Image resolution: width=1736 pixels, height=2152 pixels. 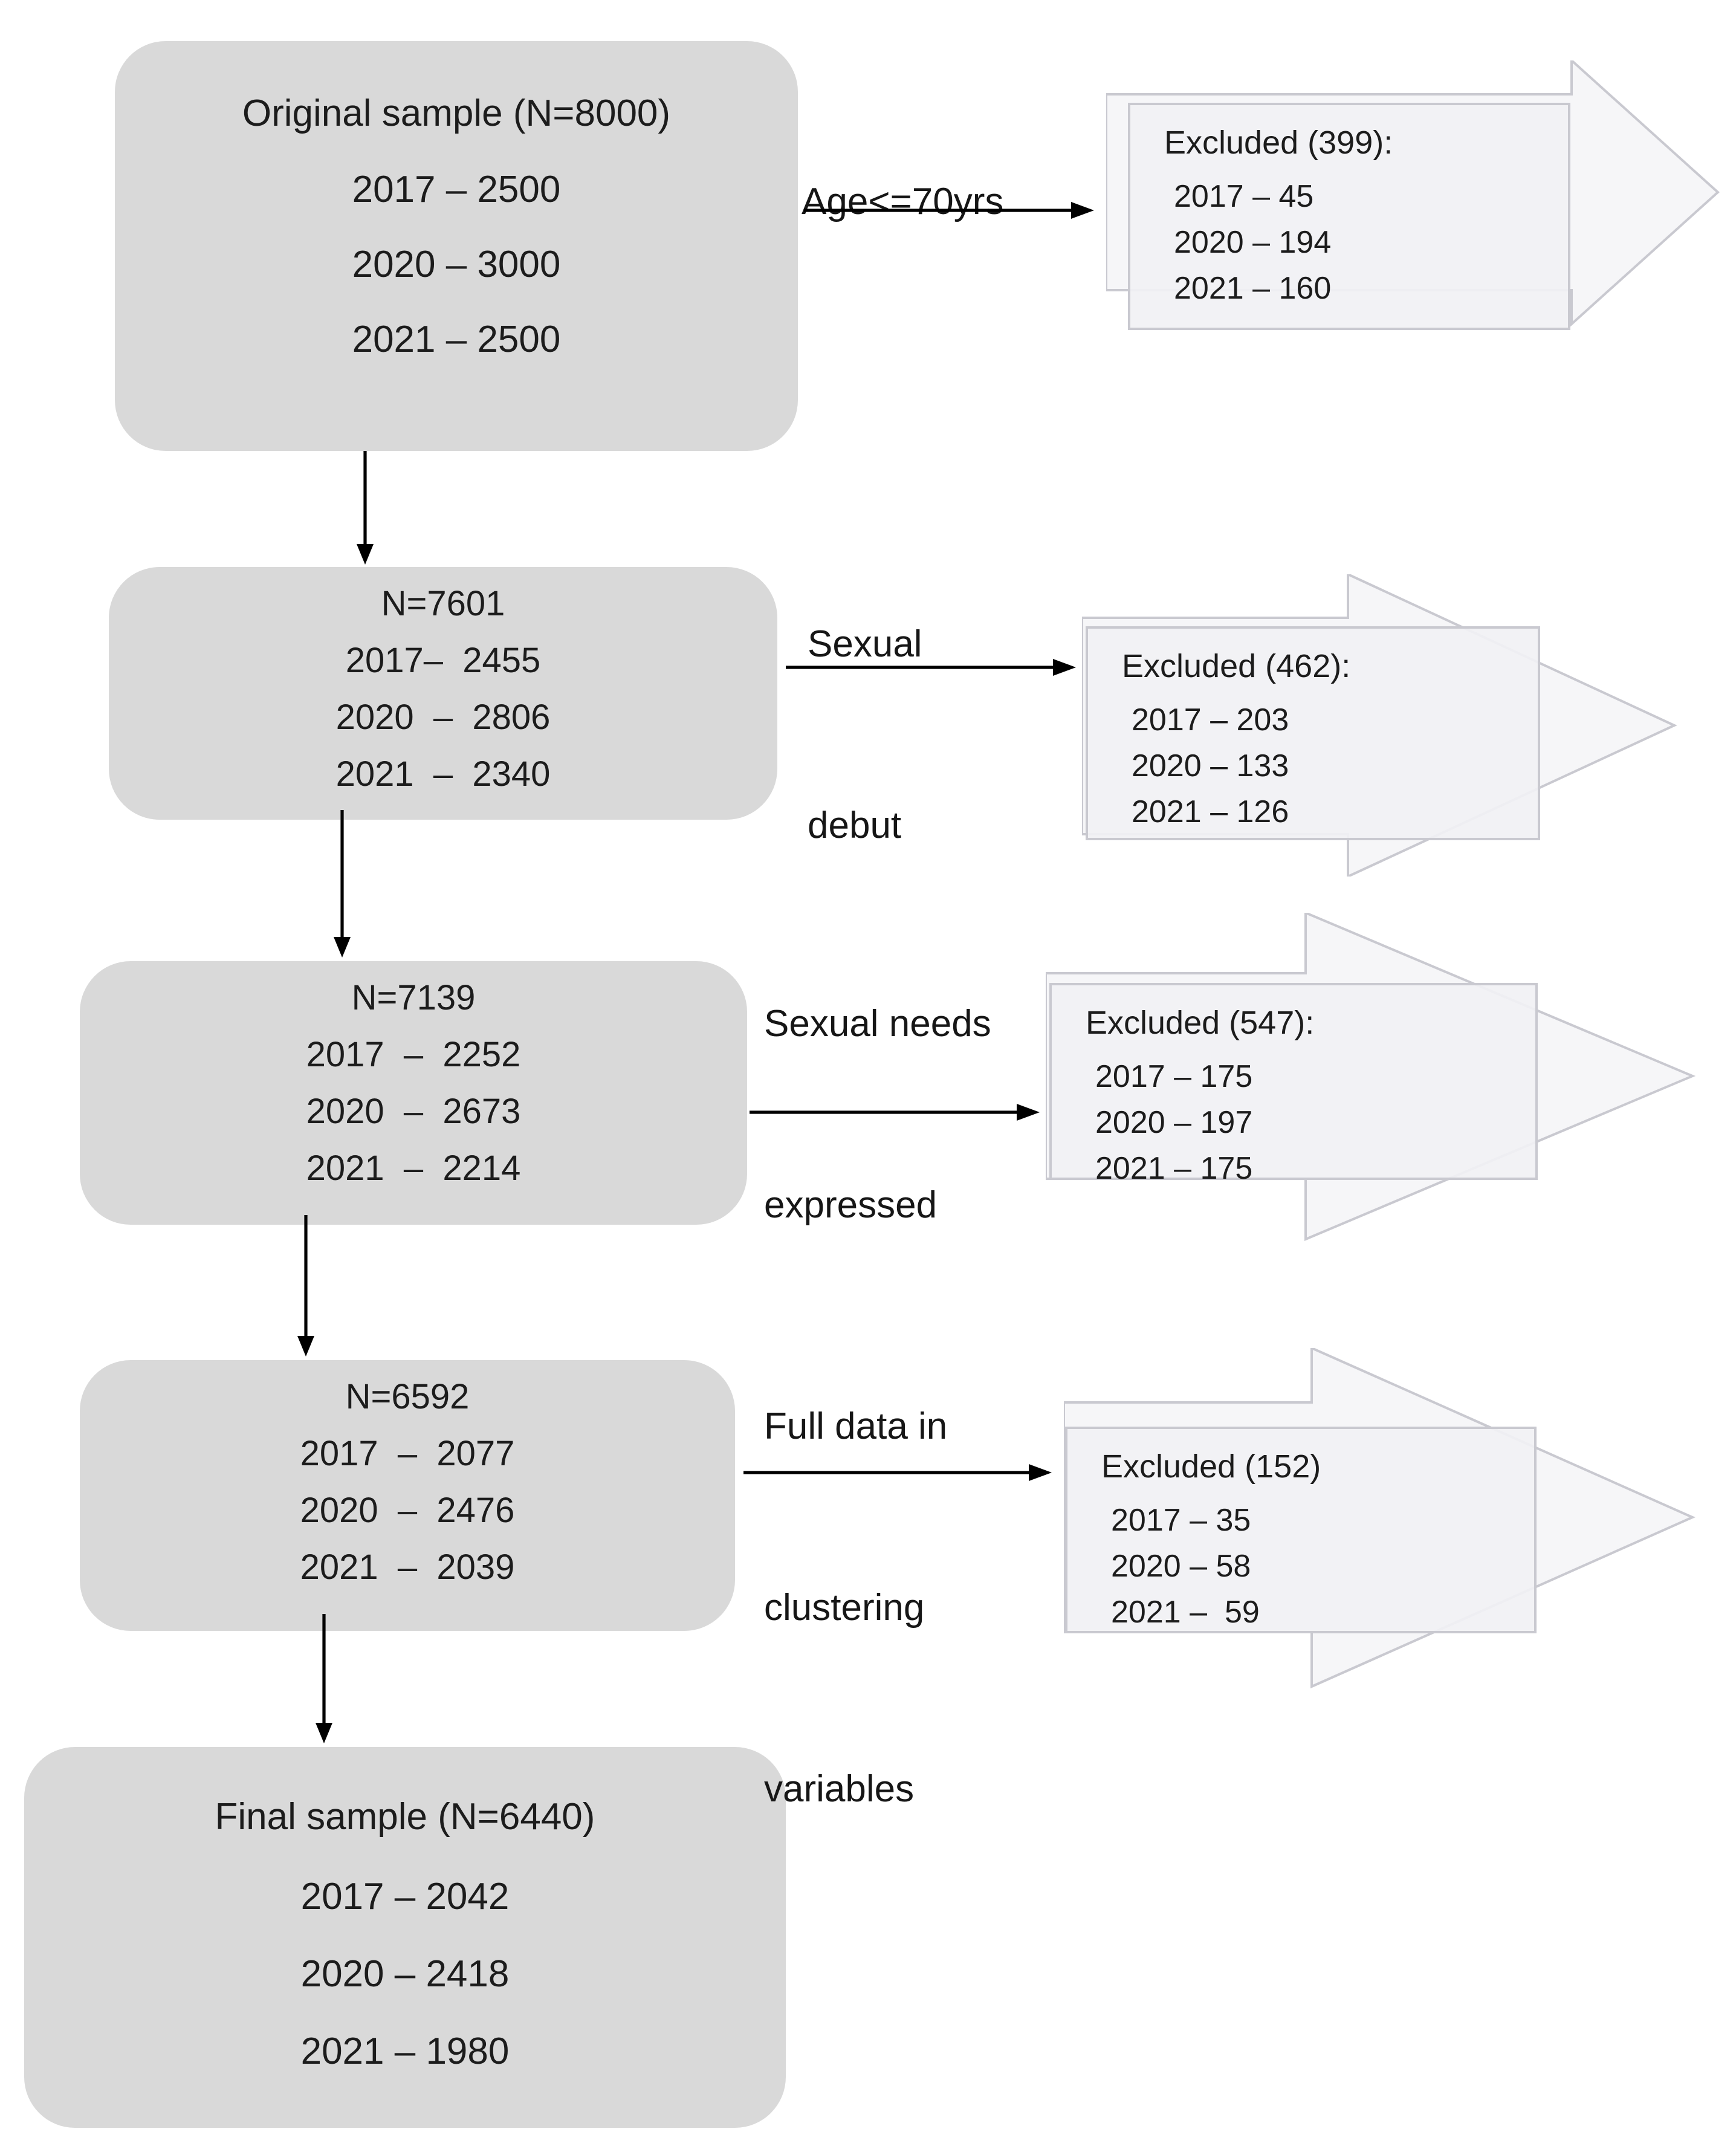 What do you see at coordinates (1210, 719) in the screenshot?
I see `excluded-line: 2017 – 203` at bounding box center [1210, 719].